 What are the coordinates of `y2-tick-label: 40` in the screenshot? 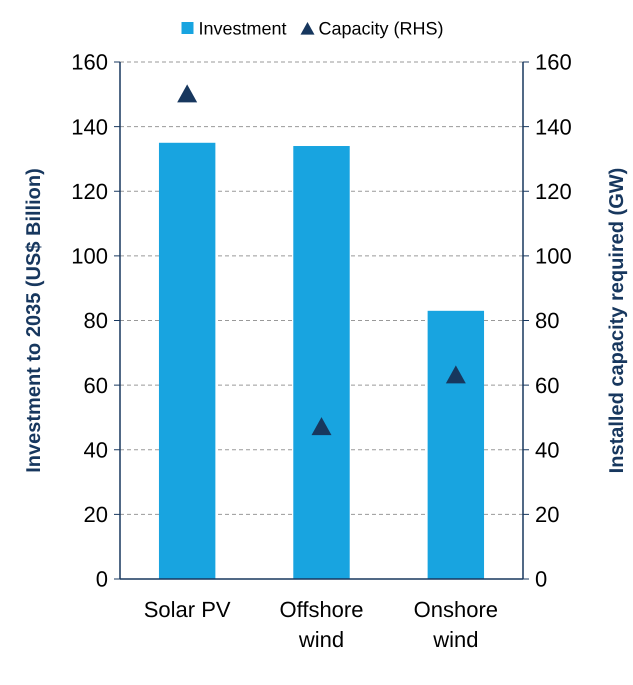 It's located at (547, 449).